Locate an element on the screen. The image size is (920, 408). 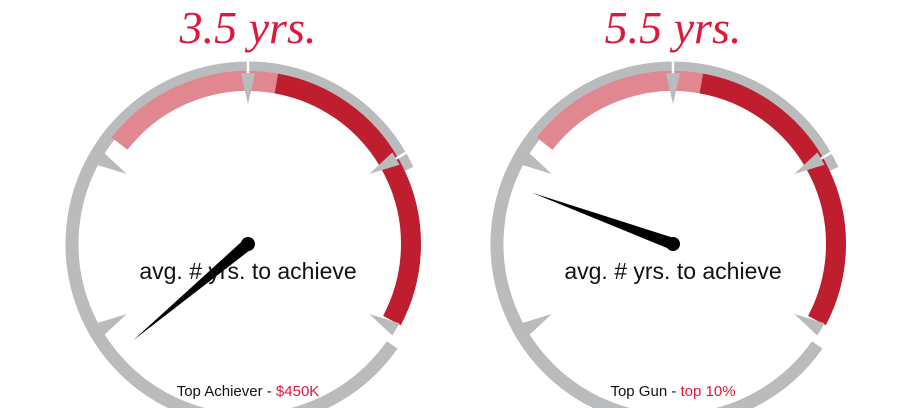
gauge-footer-value: $450K is located at coordinates (297, 391).